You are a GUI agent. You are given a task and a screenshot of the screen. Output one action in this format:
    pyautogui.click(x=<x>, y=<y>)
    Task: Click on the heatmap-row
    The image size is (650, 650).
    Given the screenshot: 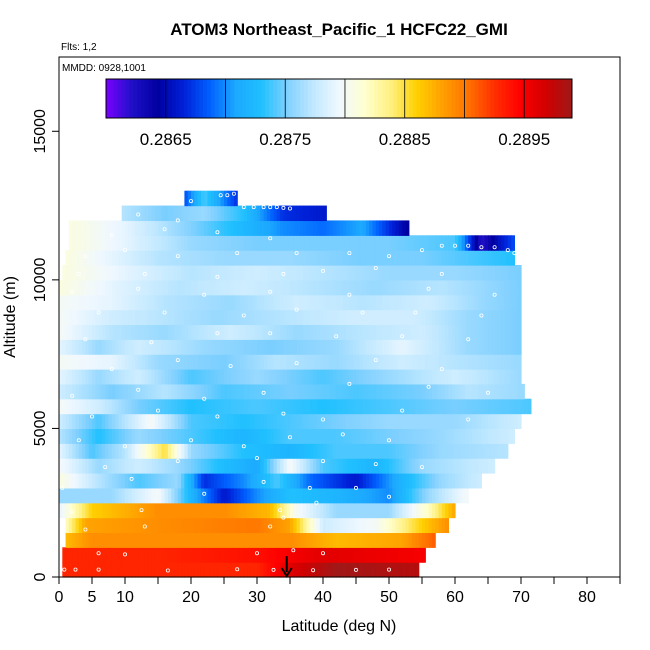 What is the action you would take?
    pyautogui.click(x=290, y=347)
    